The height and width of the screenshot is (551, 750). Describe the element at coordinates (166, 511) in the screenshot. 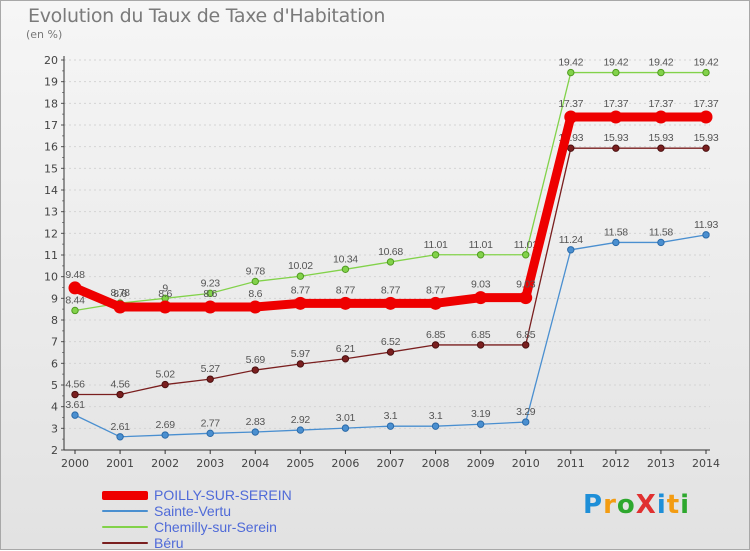

I see `legend-item: Sainte-Vertu` at that location.